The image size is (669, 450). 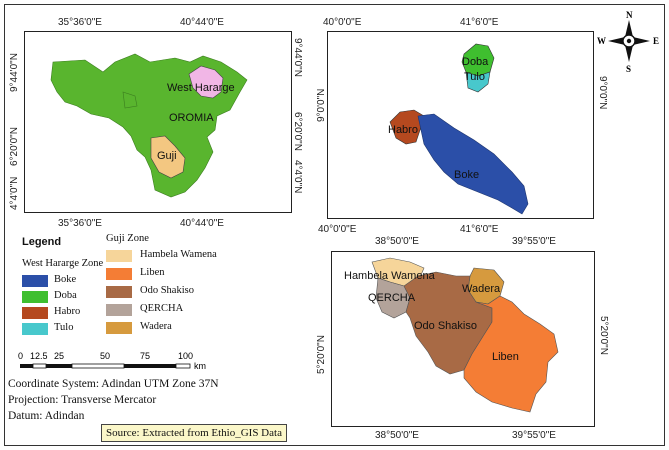 I want to click on legend-title: Legend, so click(x=42, y=242).